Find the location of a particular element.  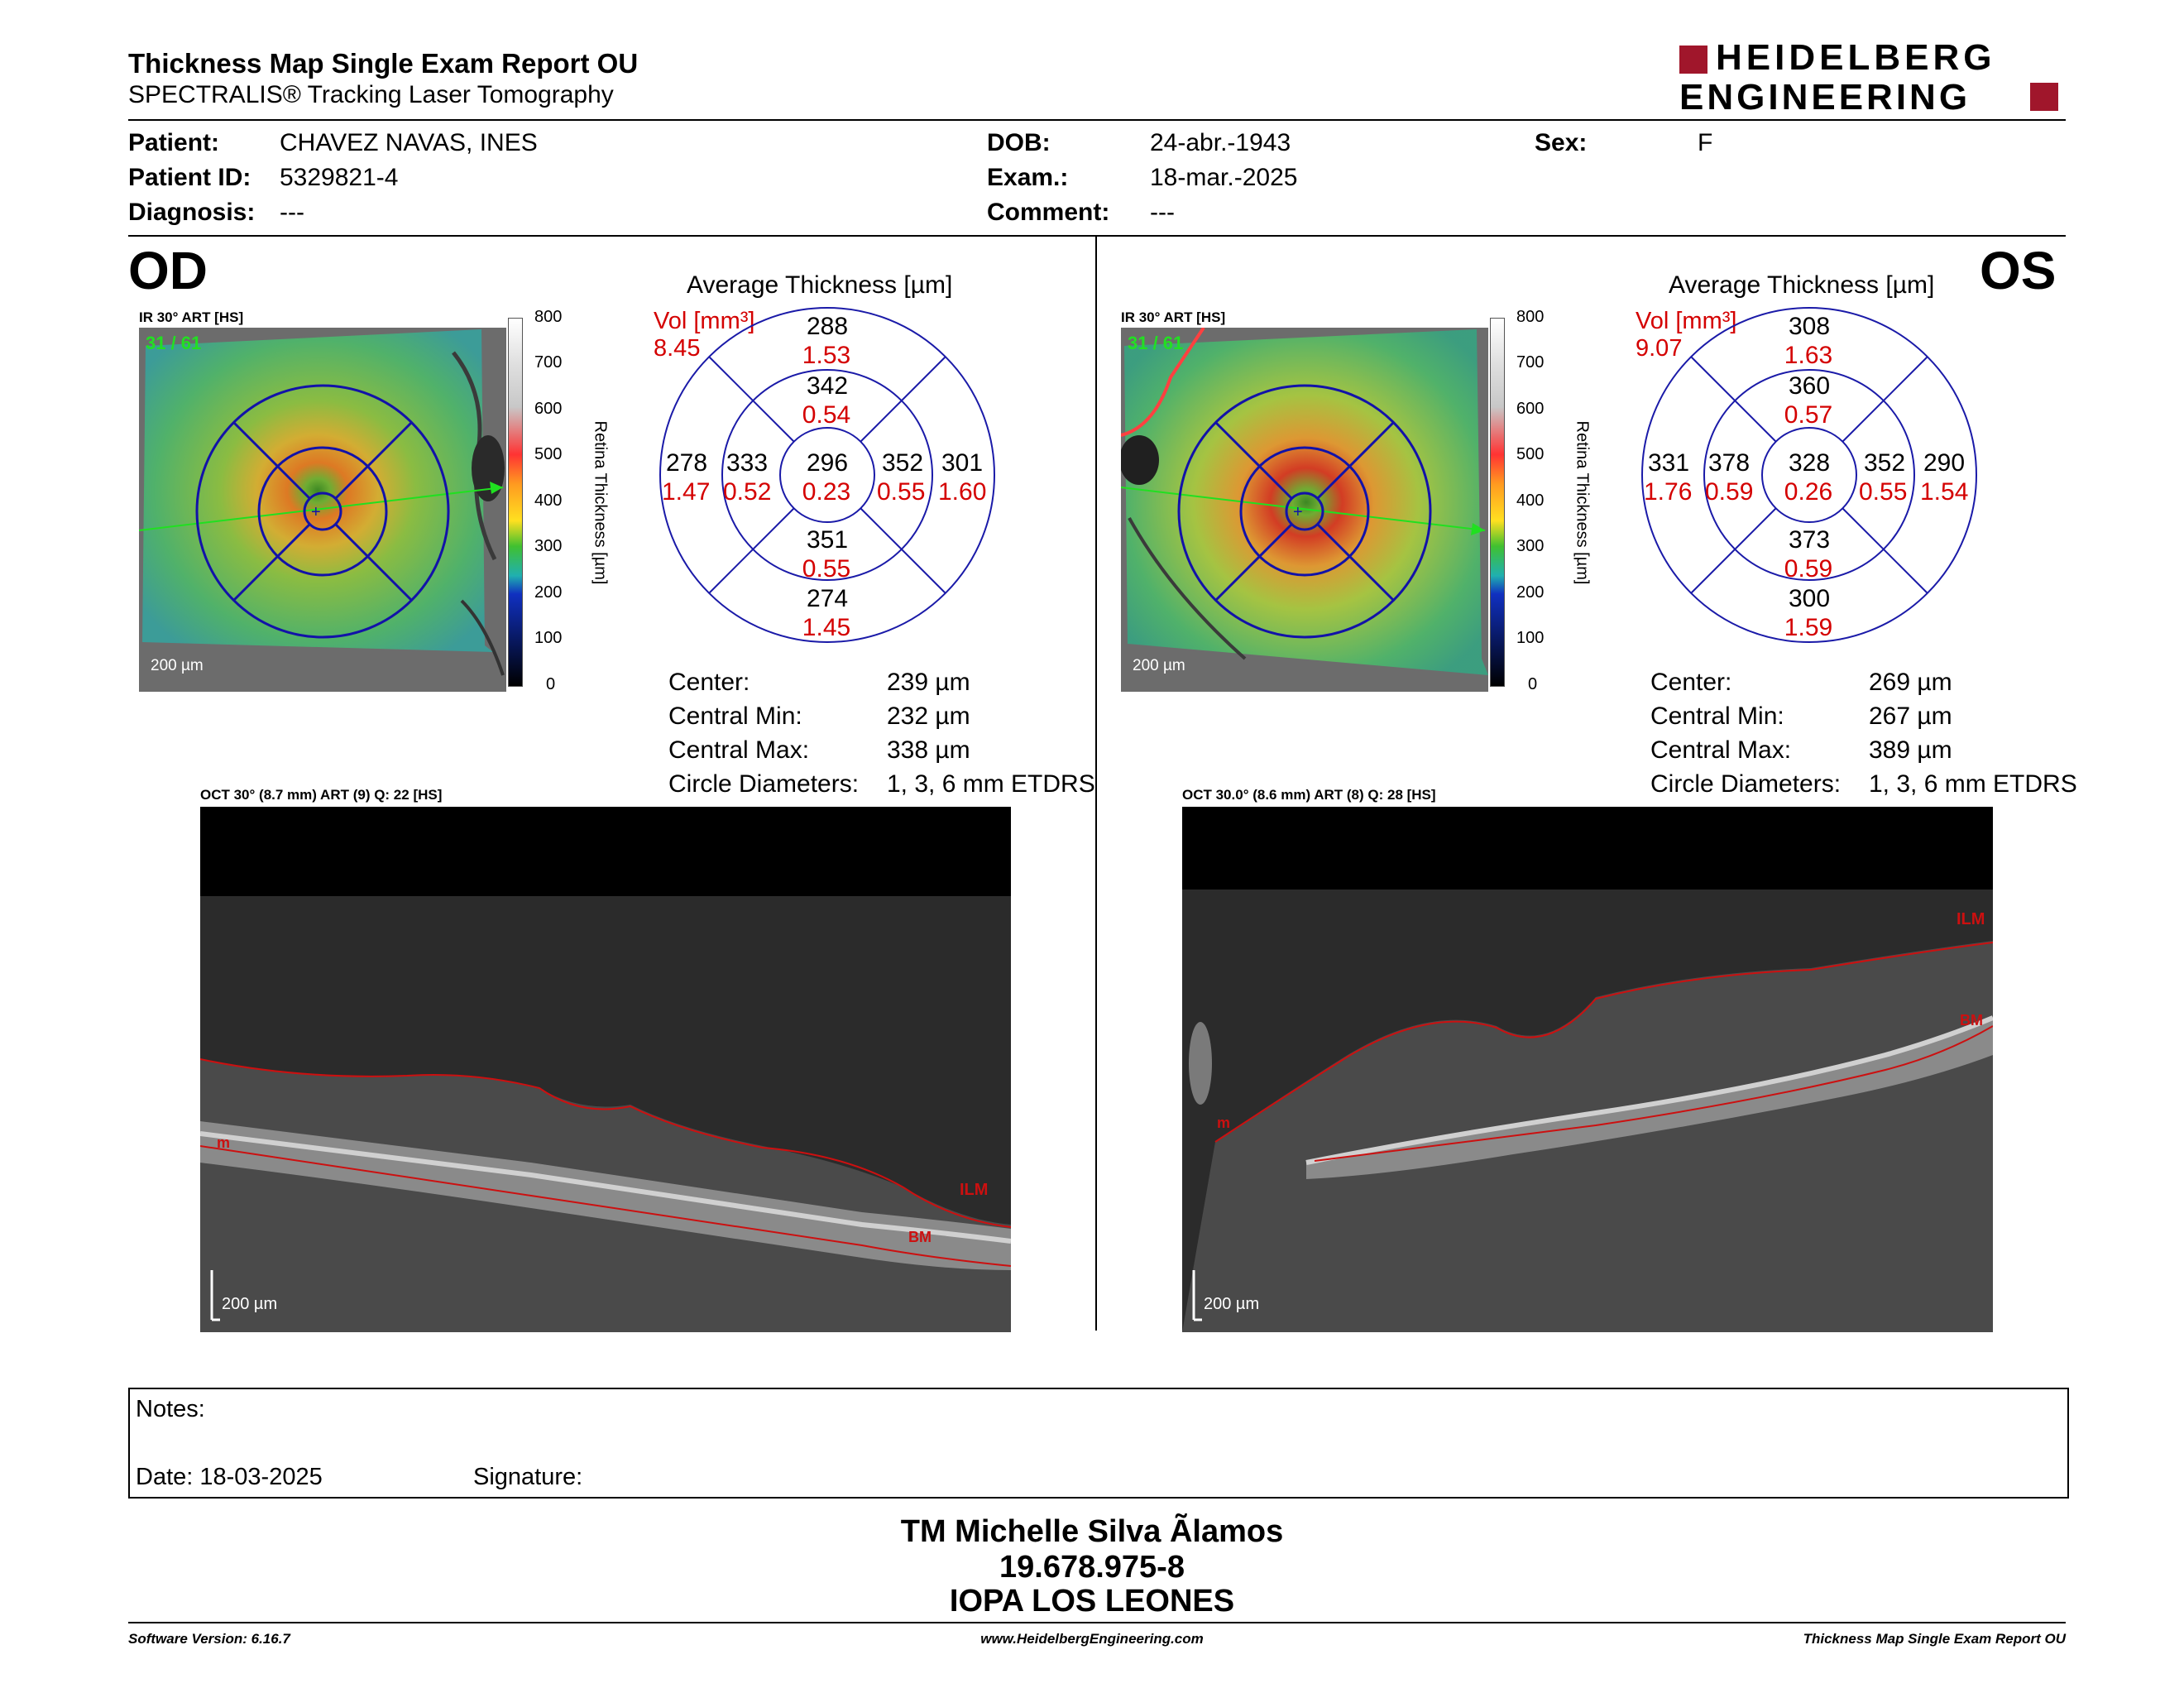

stat-max-label-od: Central Max: is located at coordinates (739, 750).